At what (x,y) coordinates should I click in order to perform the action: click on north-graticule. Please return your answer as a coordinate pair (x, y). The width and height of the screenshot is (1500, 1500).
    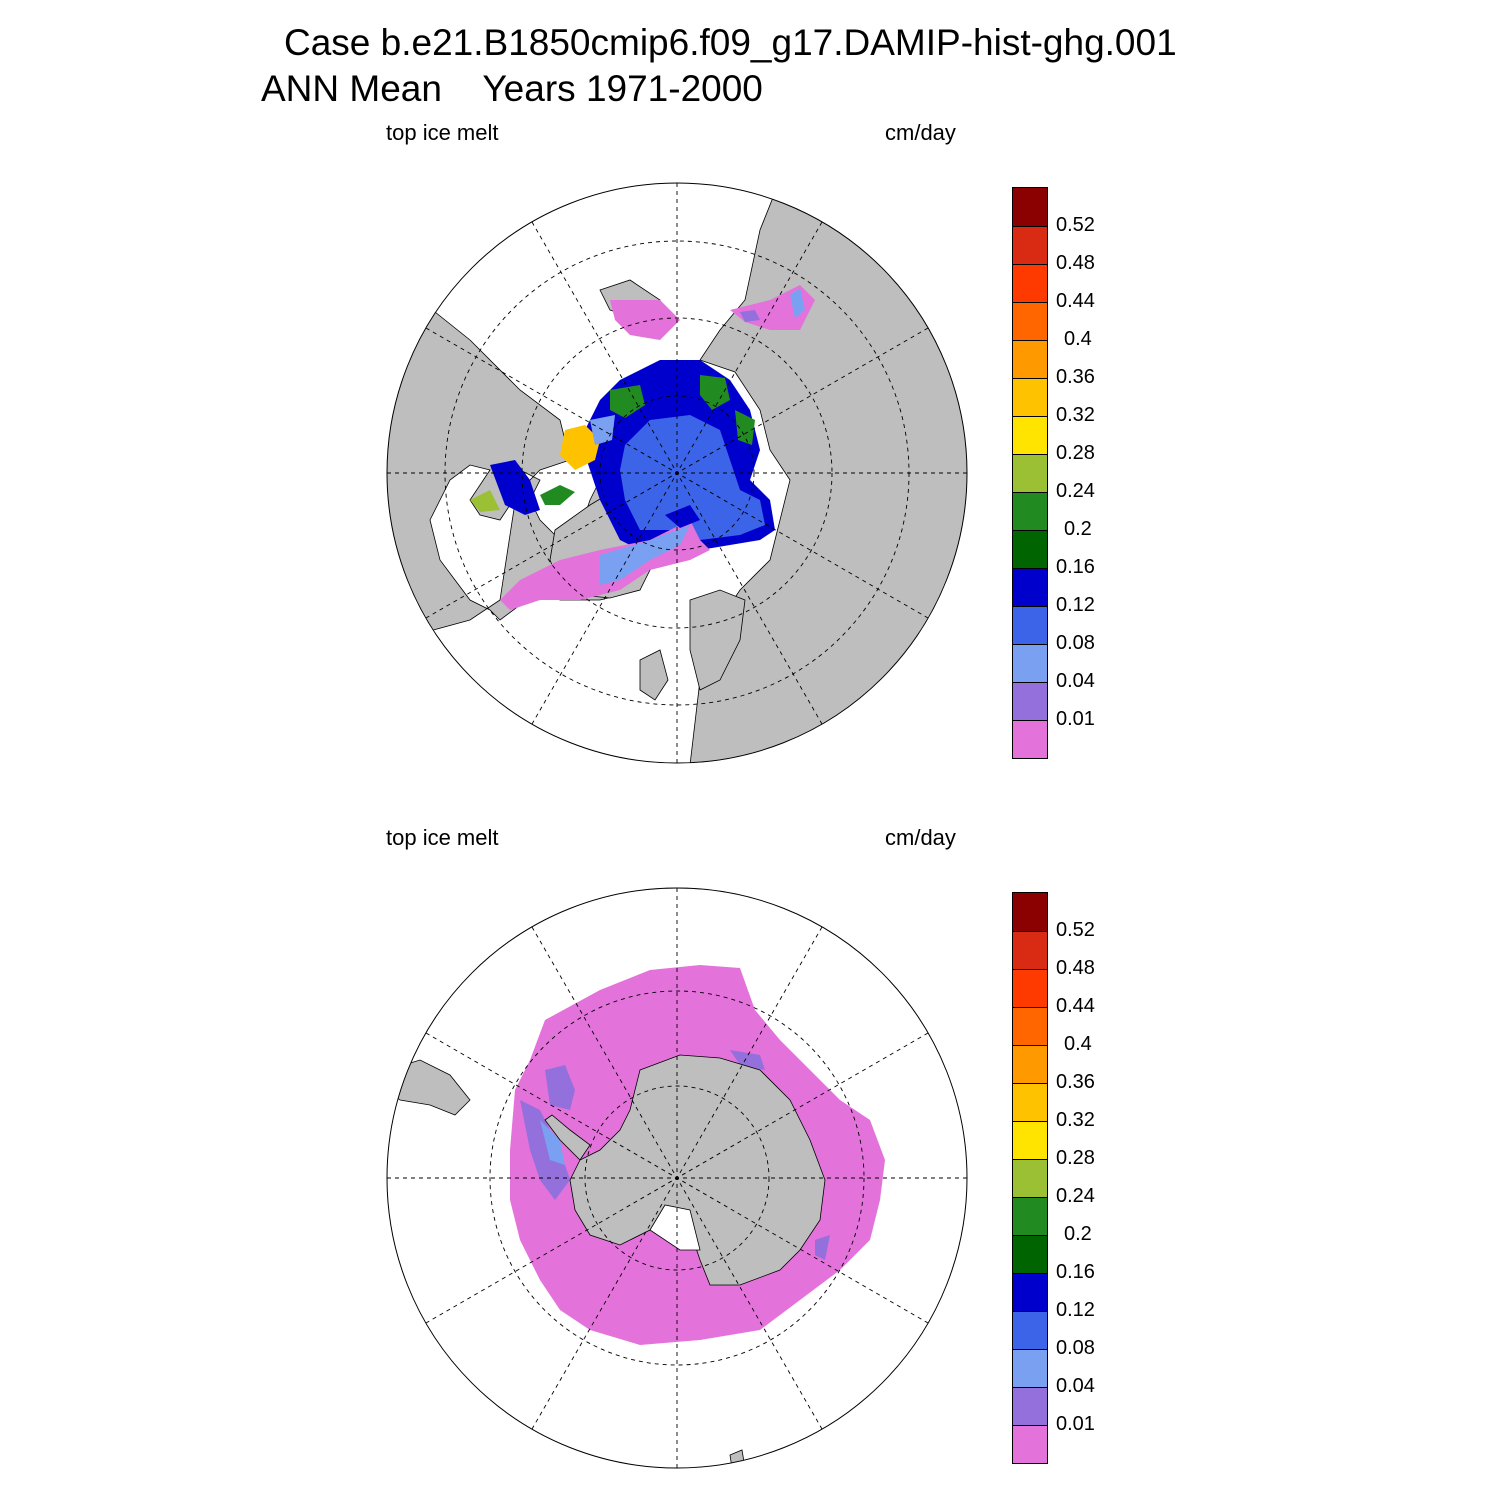
    Looking at the image, I should click on (677, 473).